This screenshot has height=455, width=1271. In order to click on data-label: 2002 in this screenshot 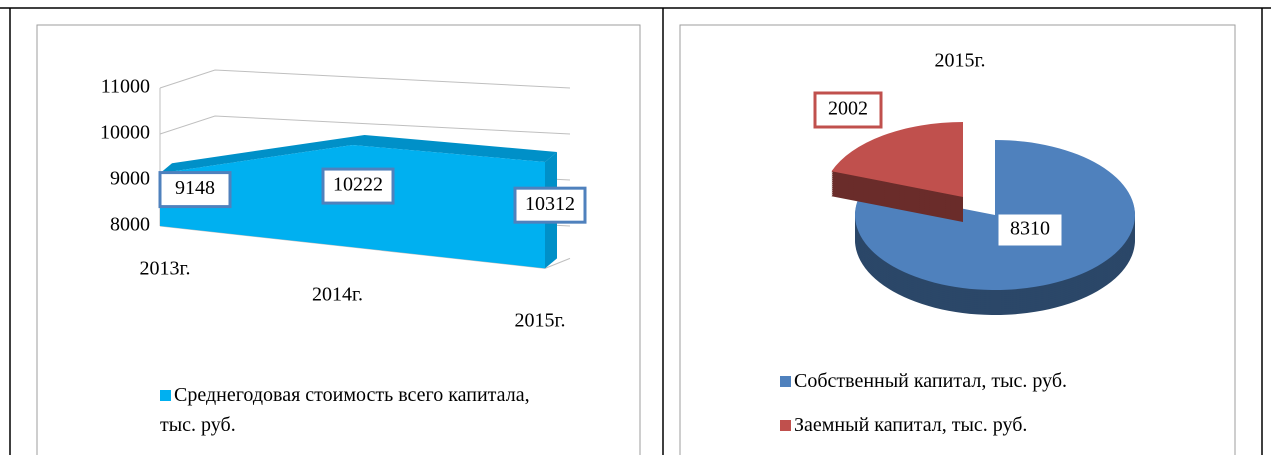, I will do `click(848, 109)`.